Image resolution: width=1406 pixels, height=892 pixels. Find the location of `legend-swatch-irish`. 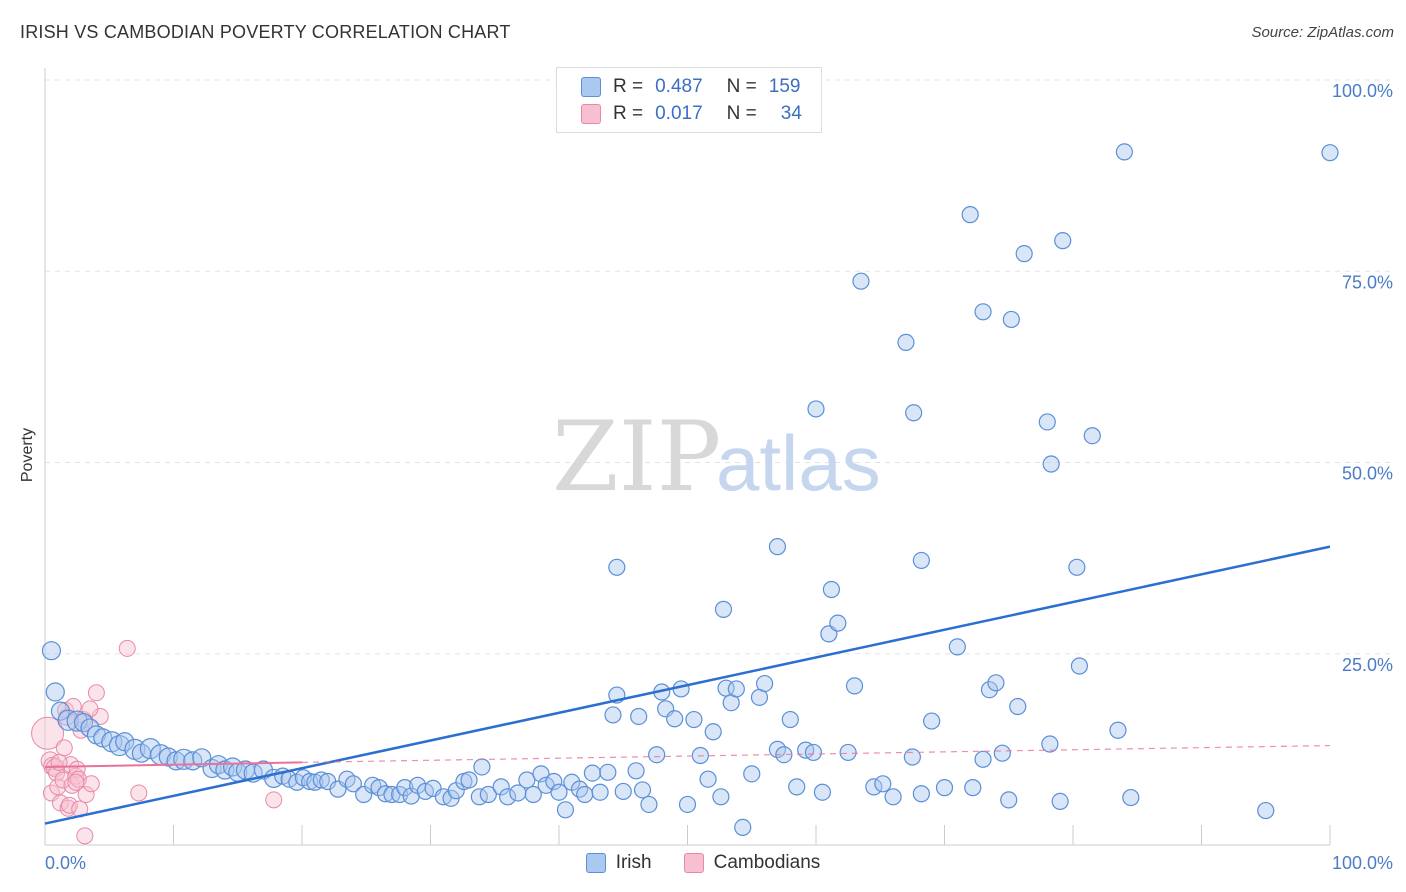

legend-swatch-irish is located at coordinates (591, 87).